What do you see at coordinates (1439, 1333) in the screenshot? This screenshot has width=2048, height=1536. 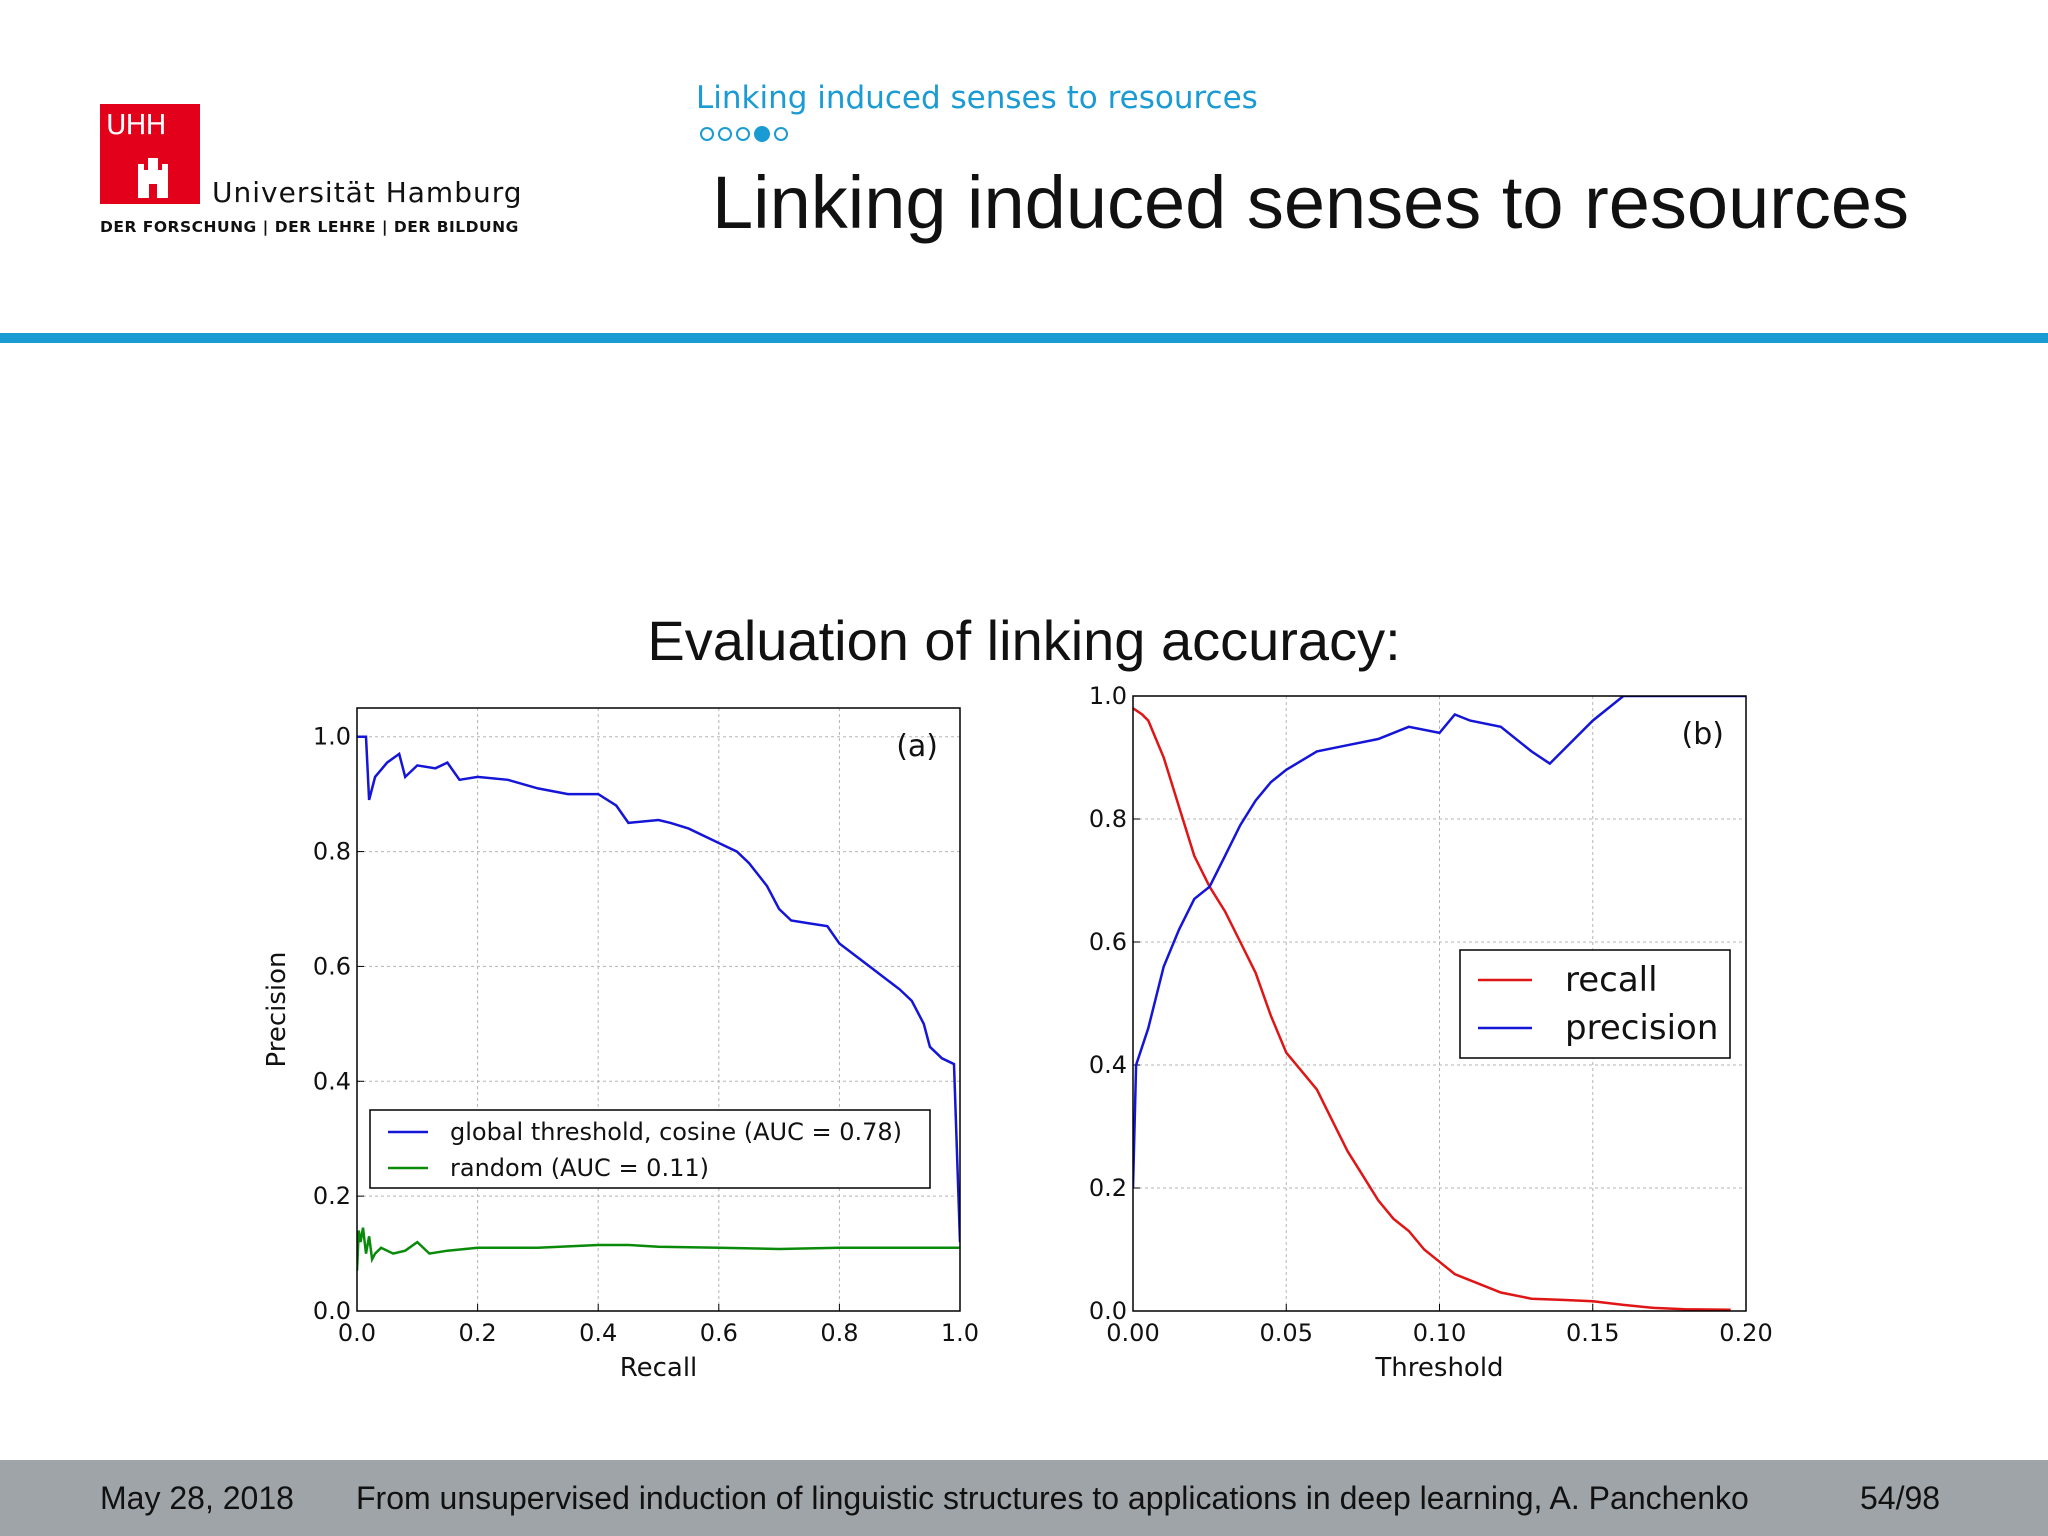 I see `x-tick-label: 0.10` at bounding box center [1439, 1333].